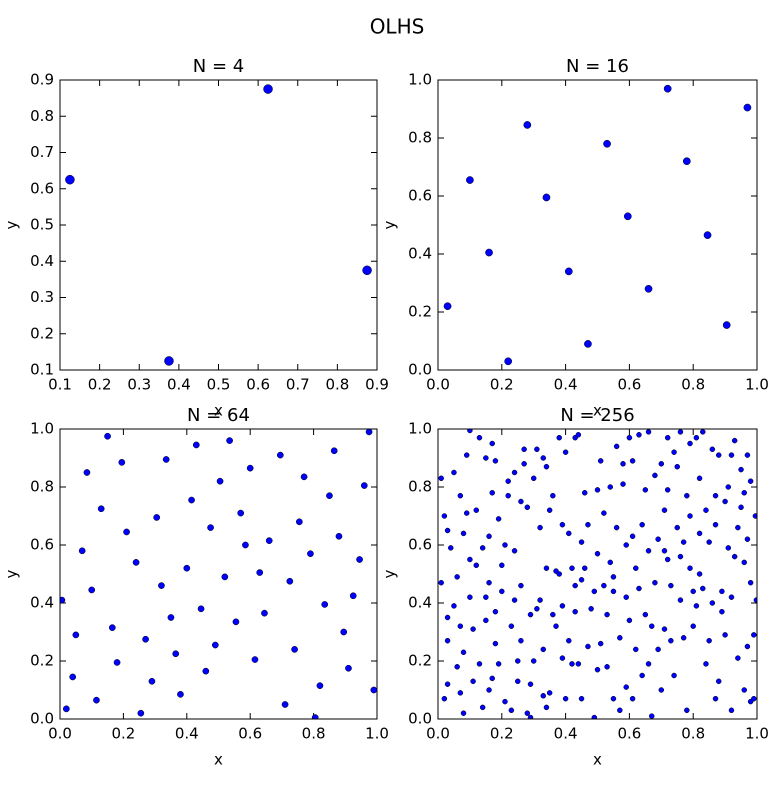  I want to click on y-tick-label: 0.1, so click(42, 370).